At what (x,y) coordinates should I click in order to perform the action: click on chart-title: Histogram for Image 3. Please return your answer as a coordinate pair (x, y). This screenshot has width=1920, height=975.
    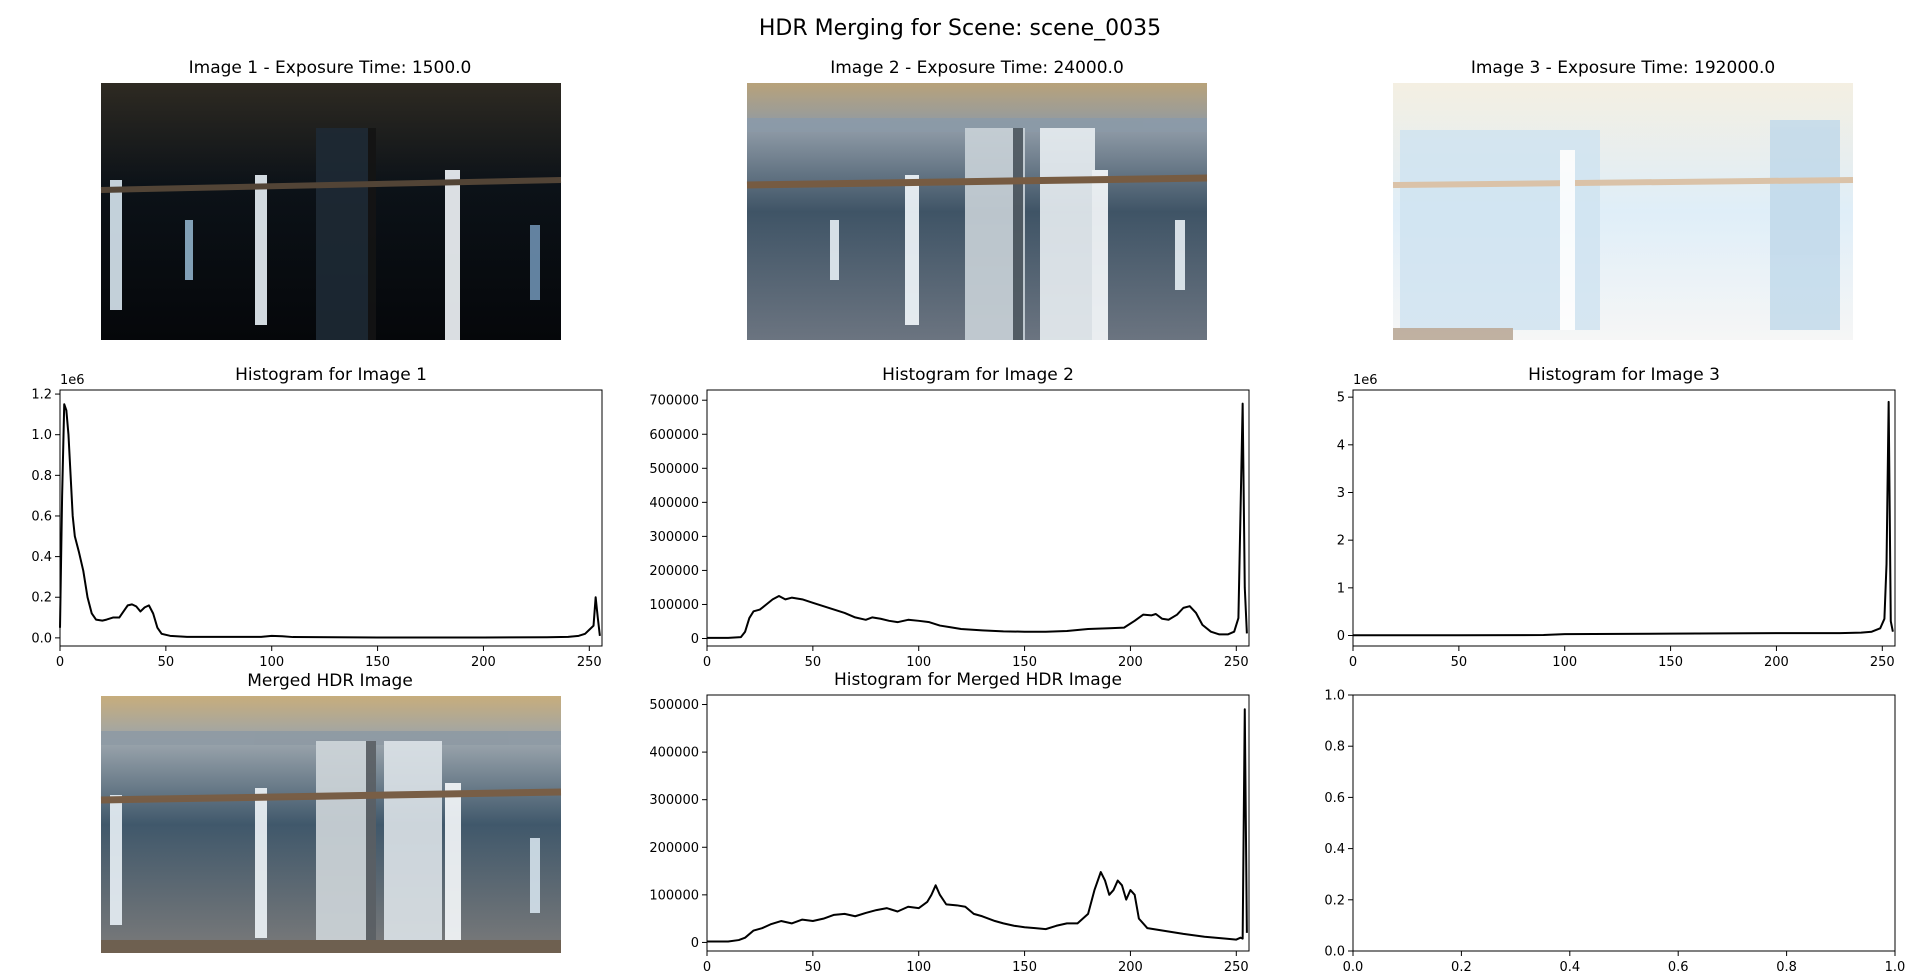
    Looking at the image, I should click on (1624, 375).